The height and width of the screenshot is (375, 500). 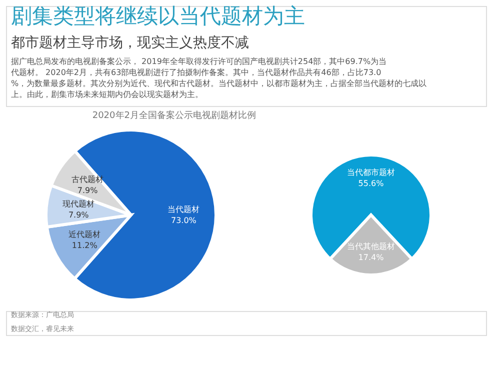 What do you see at coordinates (184, 209) in the screenshot?
I see `slice-label: 当代题材` at bounding box center [184, 209].